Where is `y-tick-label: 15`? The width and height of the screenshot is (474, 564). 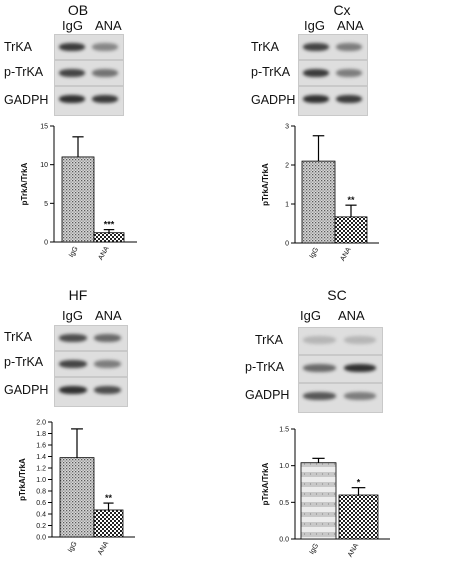 y-tick-label: 15 is located at coordinates (44, 127).